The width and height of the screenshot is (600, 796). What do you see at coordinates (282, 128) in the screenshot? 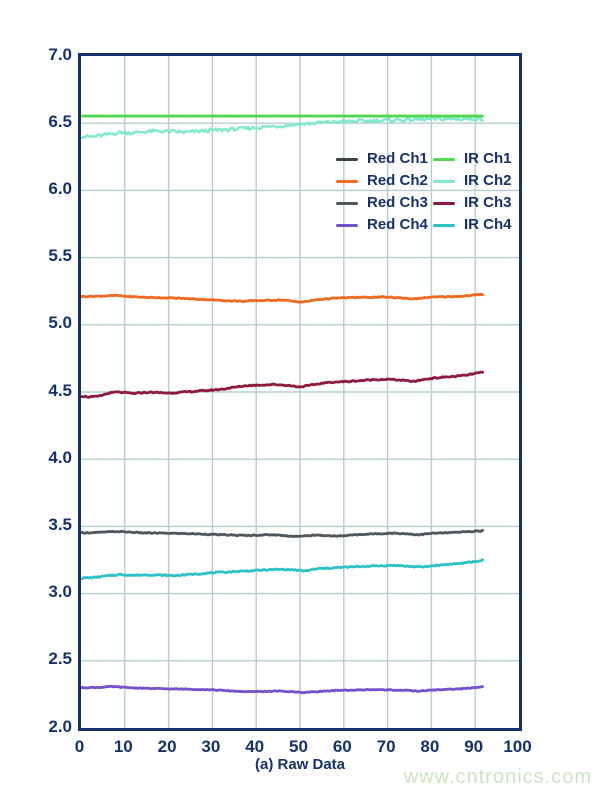
I see `series-ir-ch2` at bounding box center [282, 128].